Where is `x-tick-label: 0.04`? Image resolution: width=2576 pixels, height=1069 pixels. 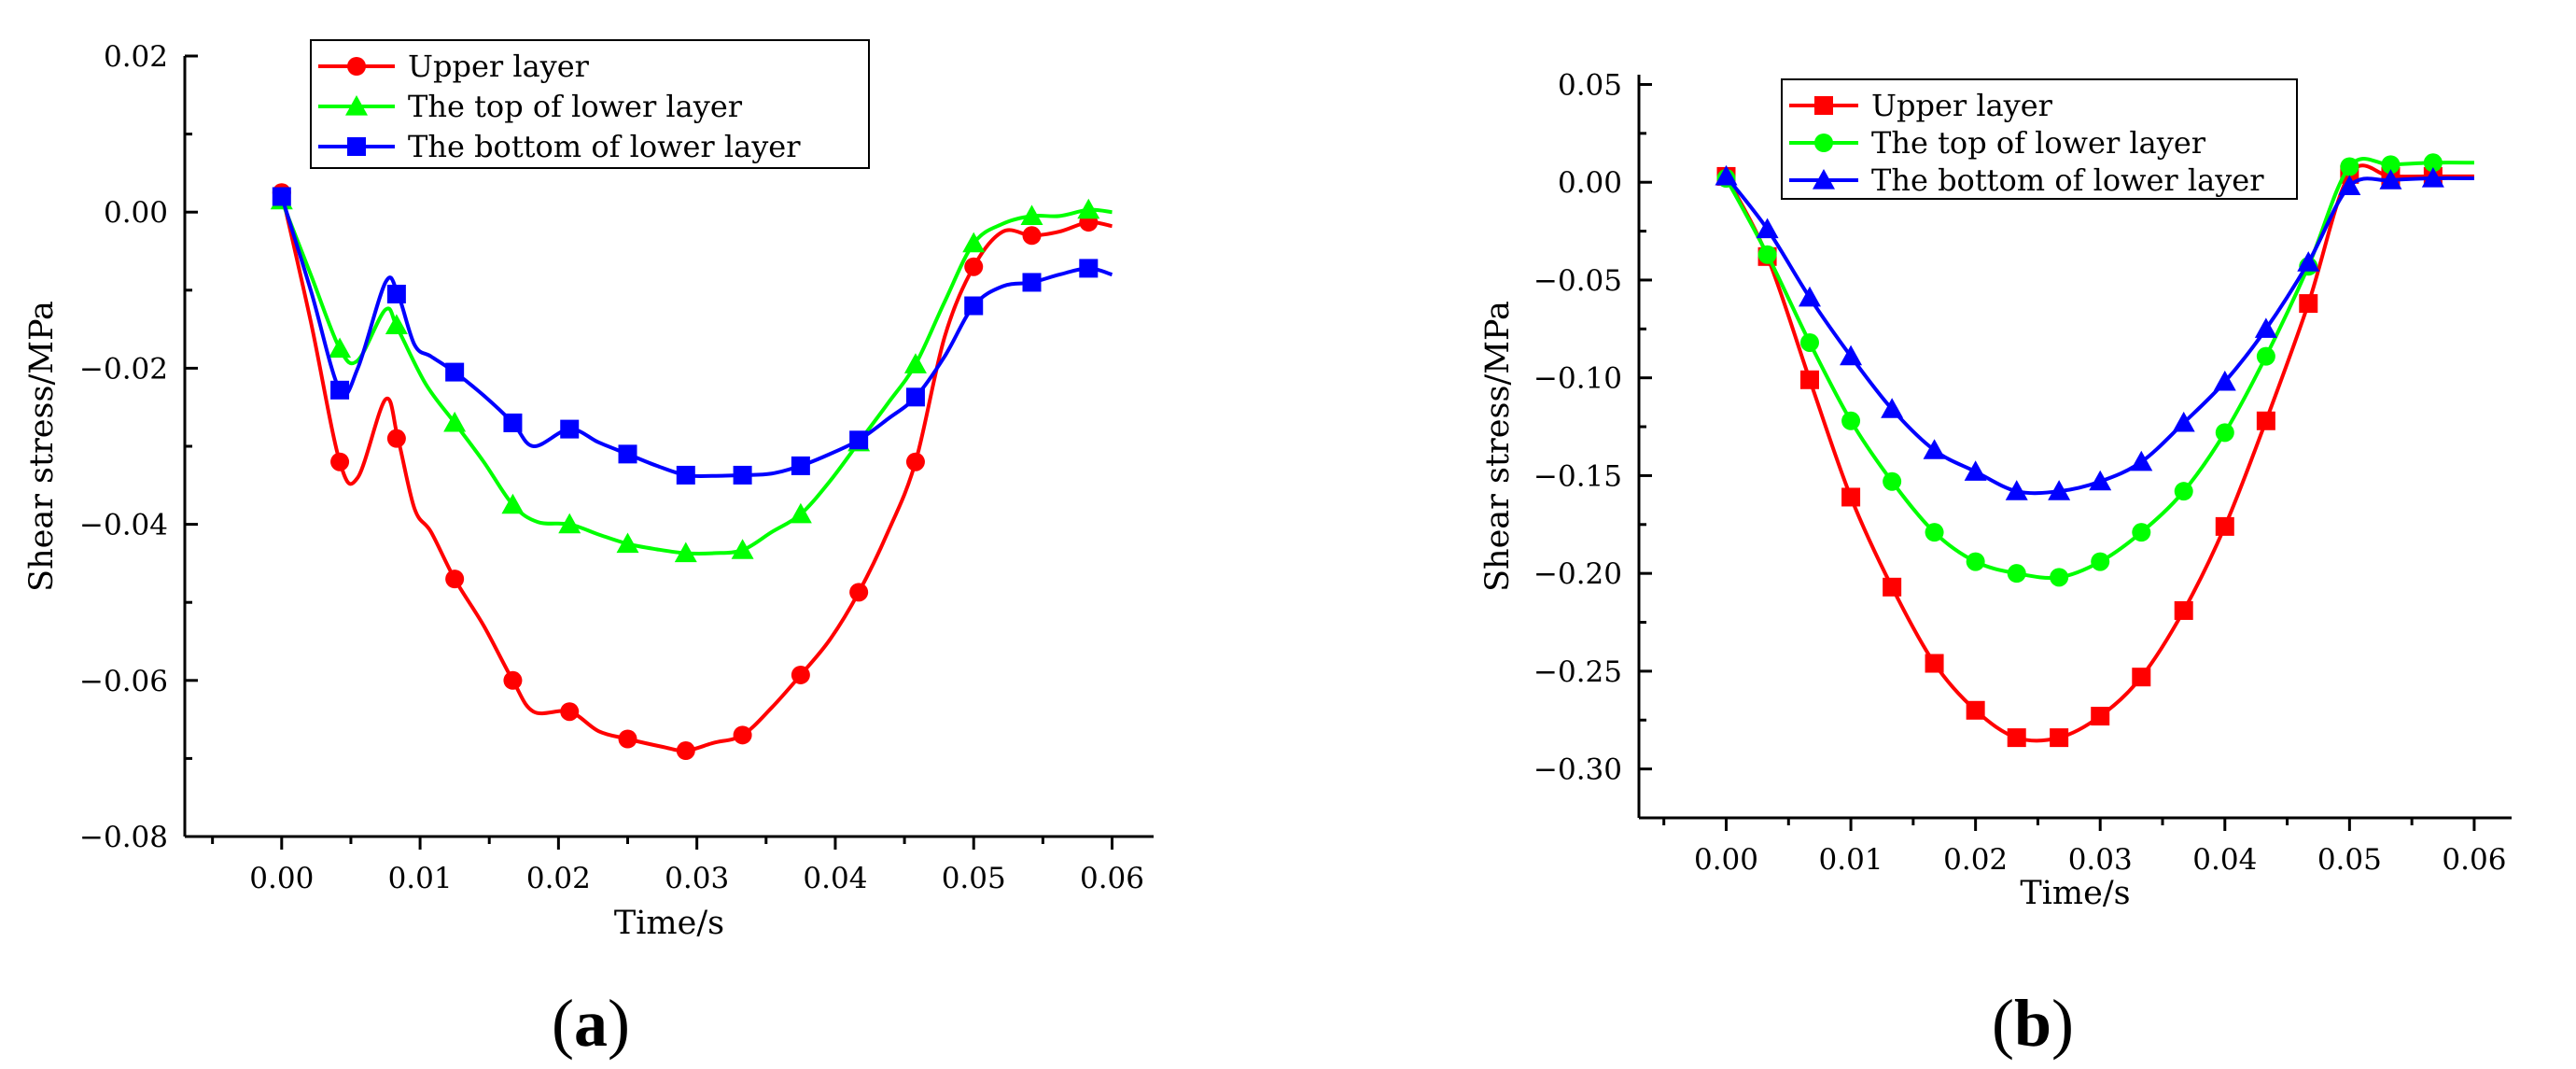 x-tick-label: 0.04 is located at coordinates (2224, 860).